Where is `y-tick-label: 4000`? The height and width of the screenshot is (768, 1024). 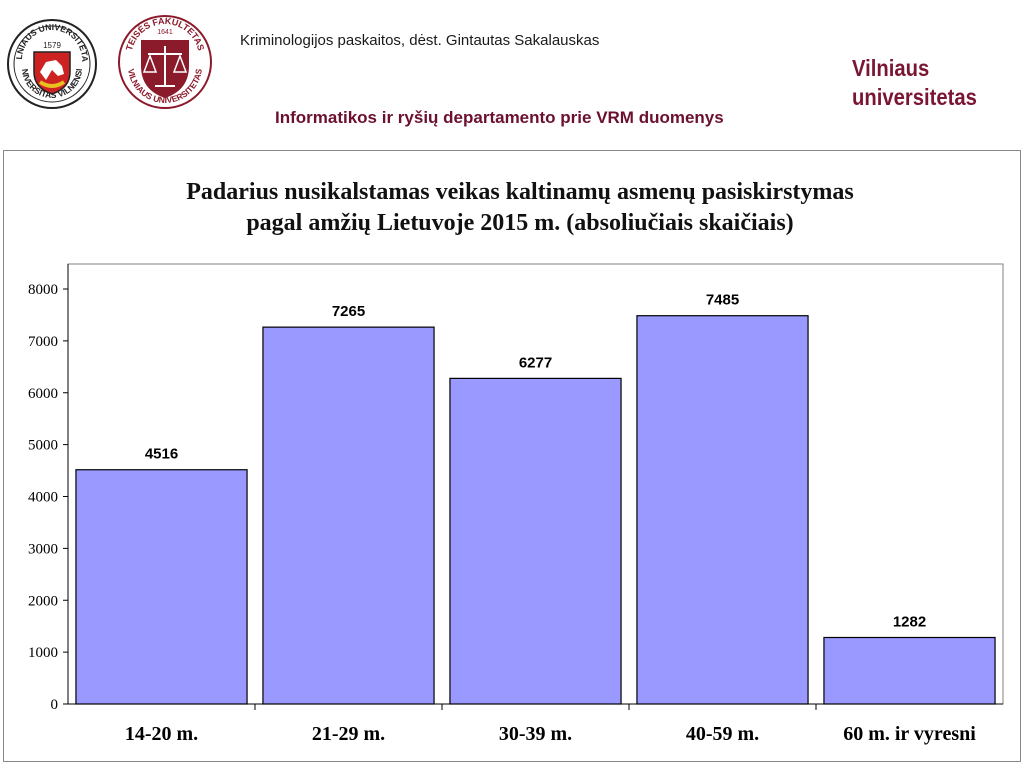
y-tick-label: 4000 is located at coordinates (43, 498).